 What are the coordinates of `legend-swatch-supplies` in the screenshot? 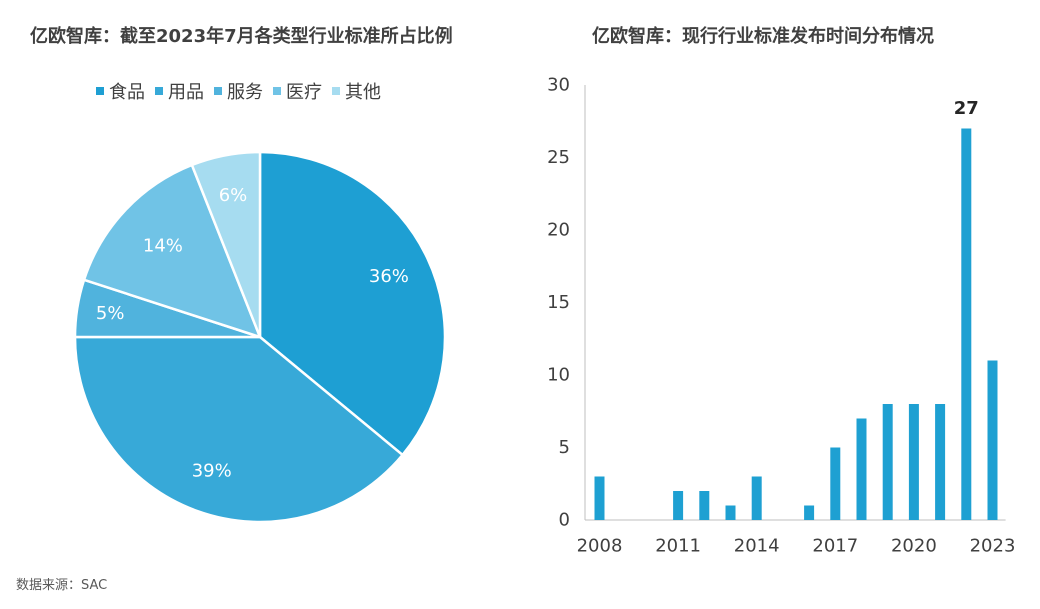 It's located at (159, 91).